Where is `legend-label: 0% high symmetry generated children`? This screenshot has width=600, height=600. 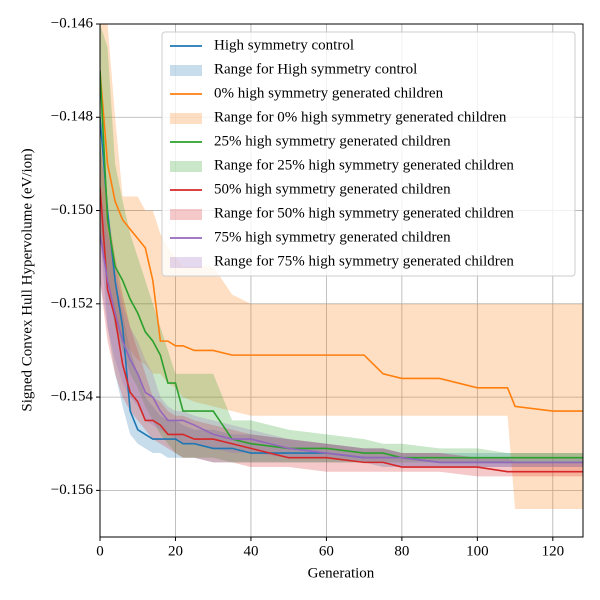
legend-label: 0% high symmetry generated children is located at coordinates (329, 93).